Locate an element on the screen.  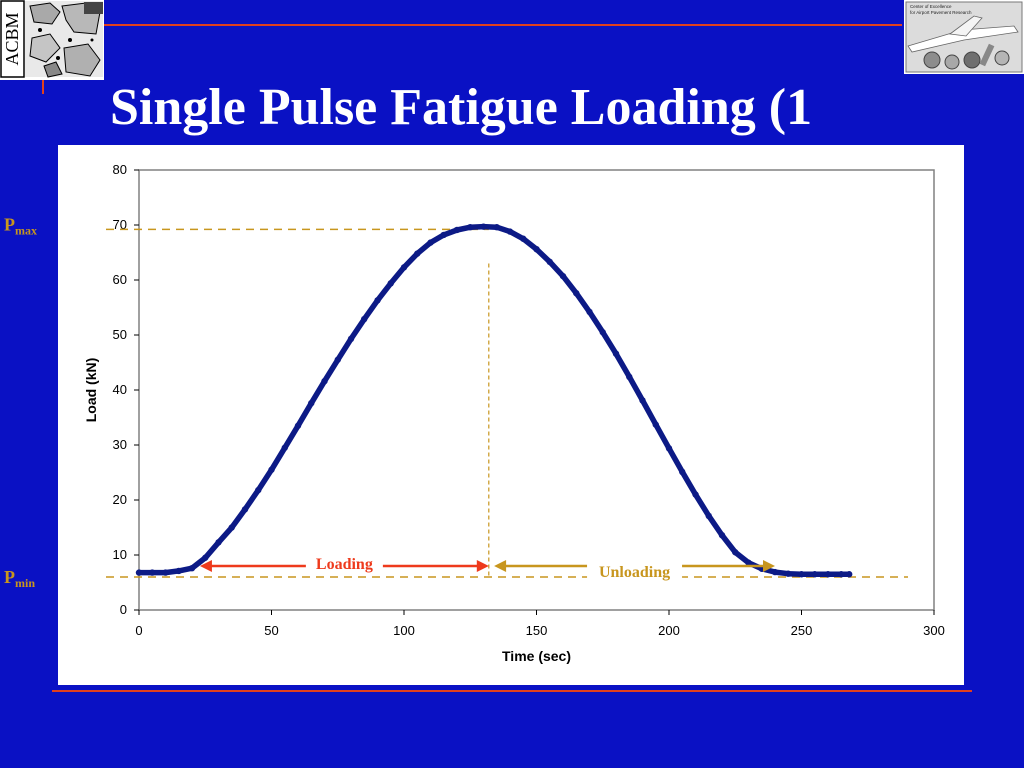
y-tick-label: 20 is located at coordinates (120, 499).